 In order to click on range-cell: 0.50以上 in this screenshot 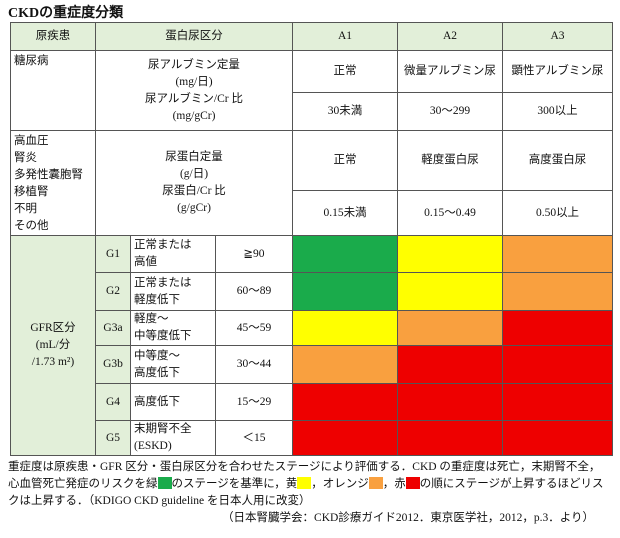, I will do `click(557, 213)`.